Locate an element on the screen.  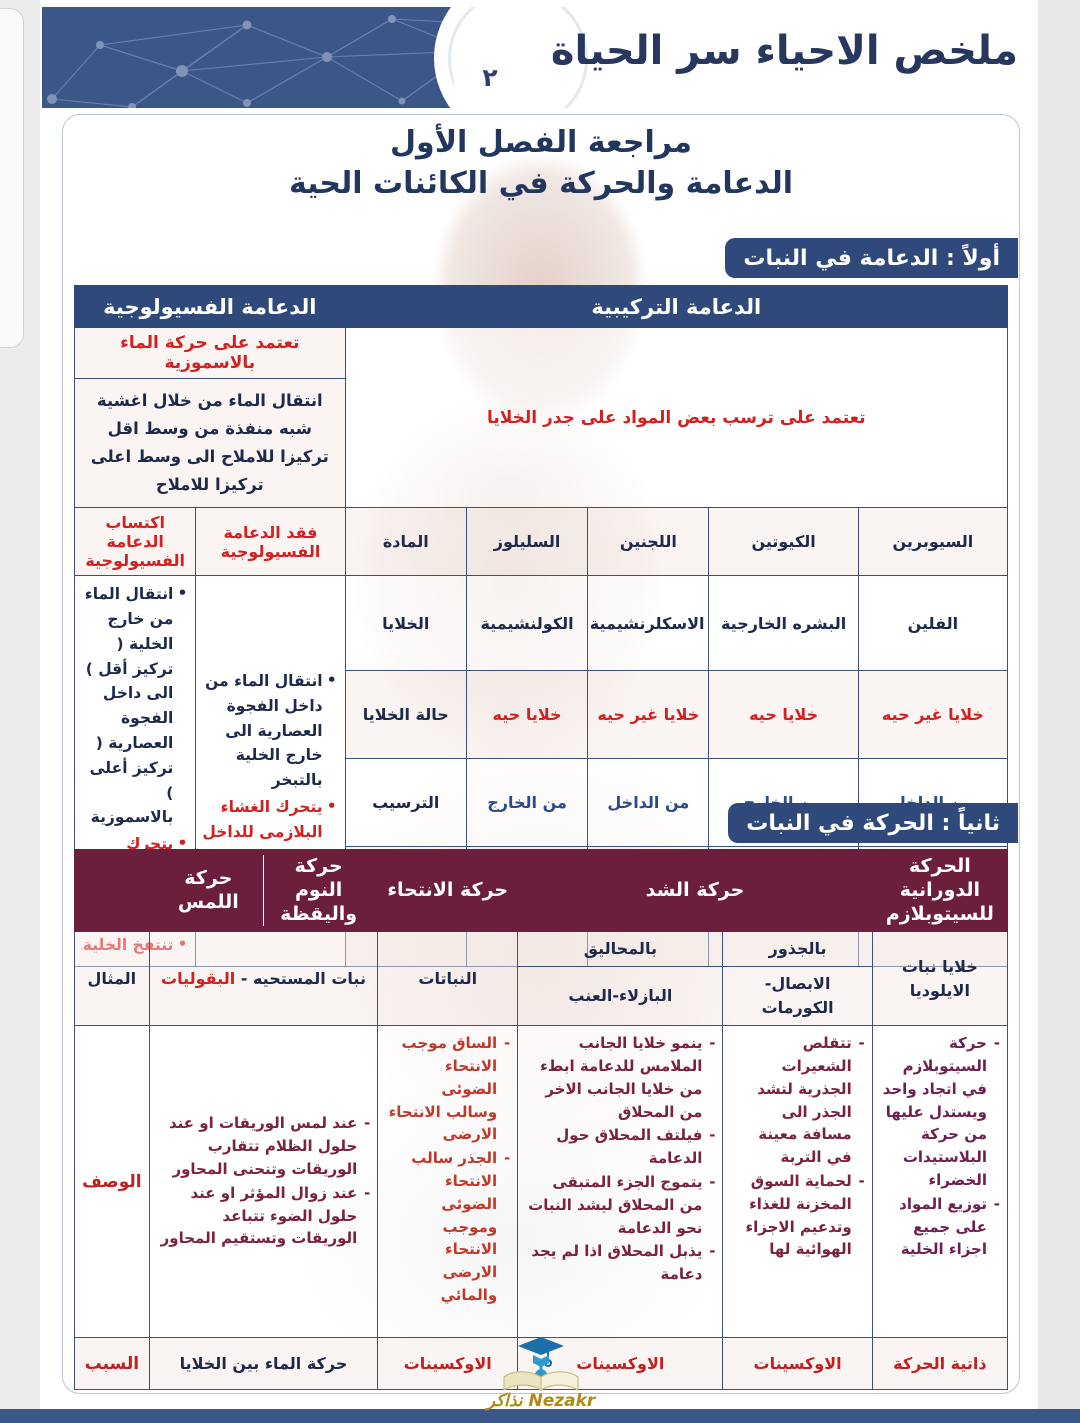
header-cyclosis: الحركة الدورانية للسيتوبلازم is located at coordinates (940, 890).